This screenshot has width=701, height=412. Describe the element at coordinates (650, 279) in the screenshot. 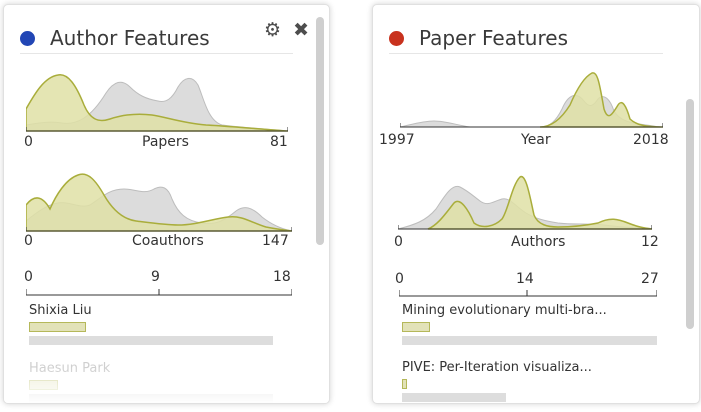

I see `paper-bar-tick-2: 27` at that location.